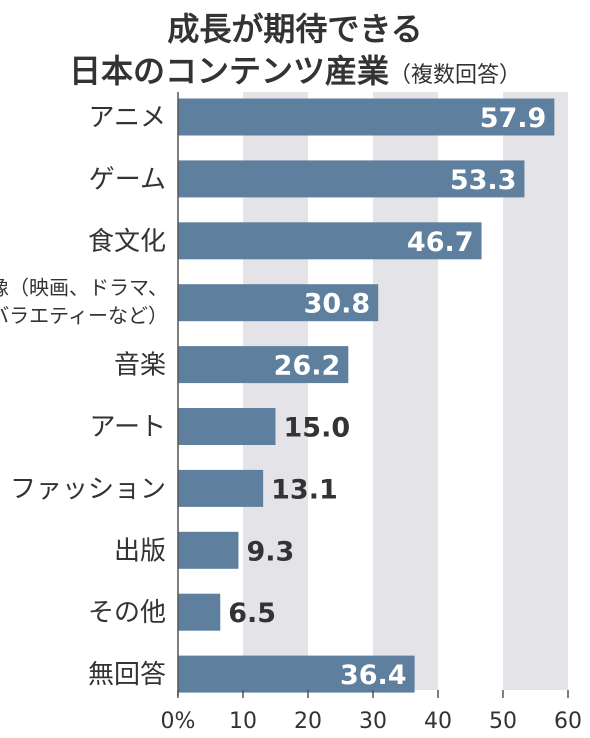 This screenshot has height=738, width=590. Describe the element at coordinates (127, 242) in the screenshot. I see `category-label: 食文化` at that location.